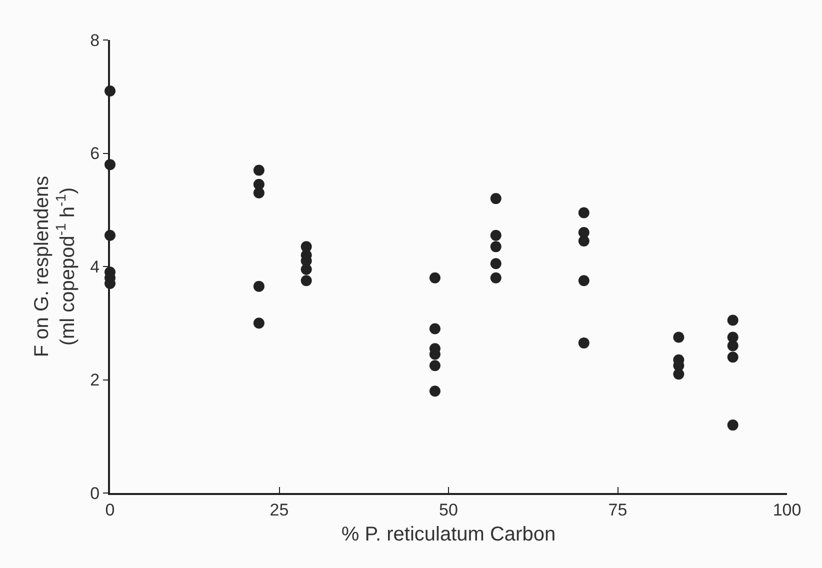 The image size is (822, 568). What do you see at coordinates (279, 510) in the screenshot?
I see `x-tick-label: 25` at bounding box center [279, 510].